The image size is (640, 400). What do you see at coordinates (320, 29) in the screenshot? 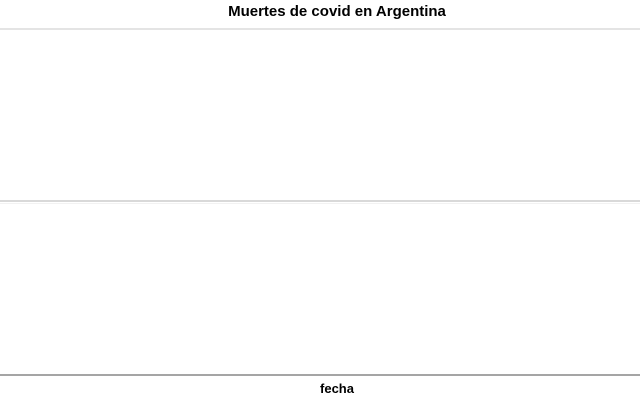
I see `gridline-top` at bounding box center [320, 29].